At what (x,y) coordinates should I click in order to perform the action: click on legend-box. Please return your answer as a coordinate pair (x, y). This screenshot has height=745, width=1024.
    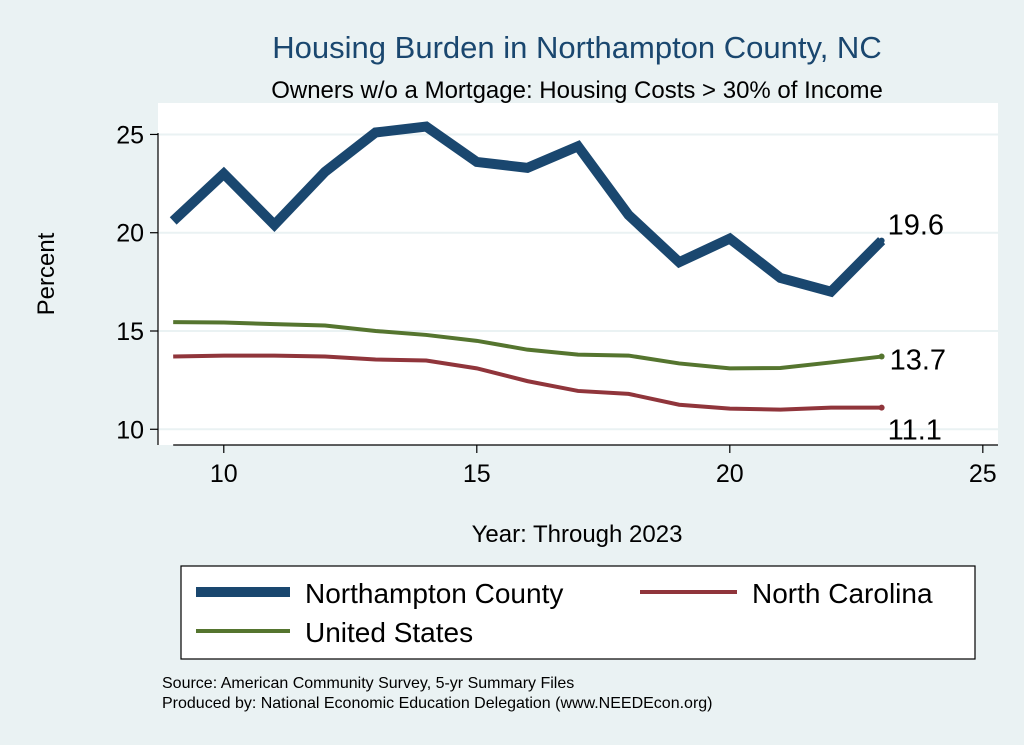
    Looking at the image, I should click on (578, 612).